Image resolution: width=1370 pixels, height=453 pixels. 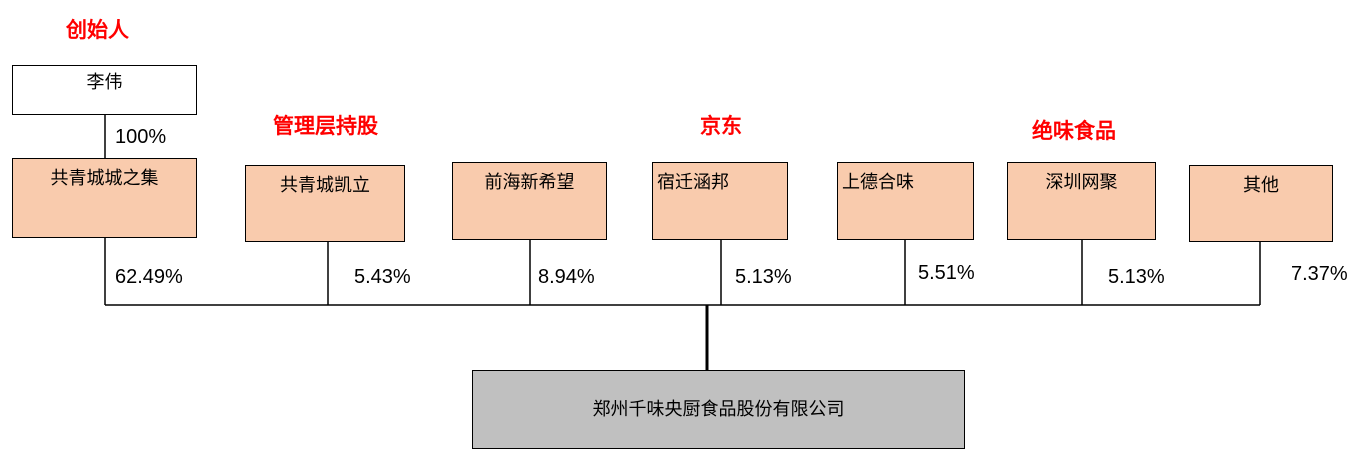 I want to click on shareholder-percent: 8.94%, so click(x=566, y=277).